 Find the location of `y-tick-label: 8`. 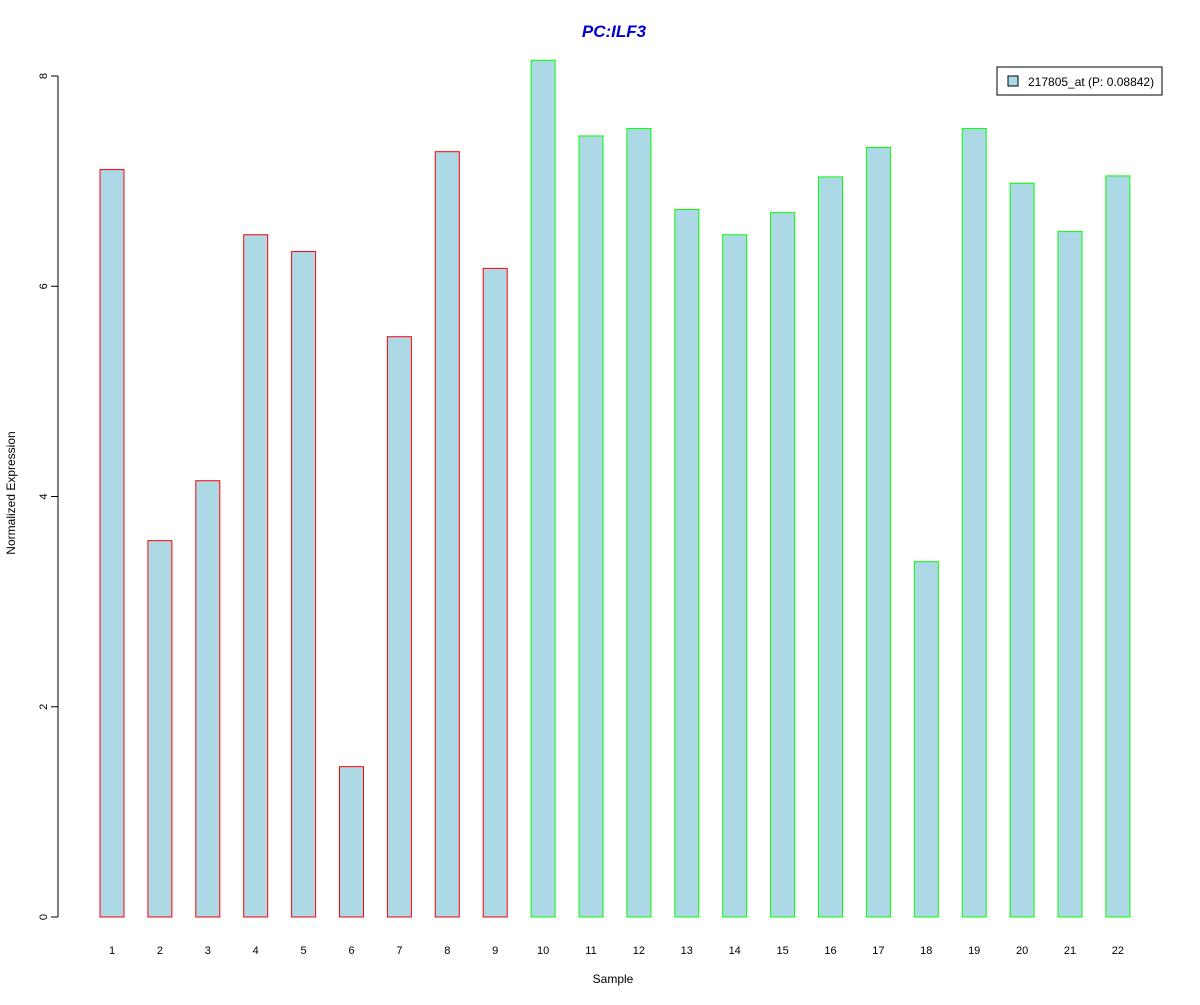

y-tick-label: 8 is located at coordinates (44, 76).